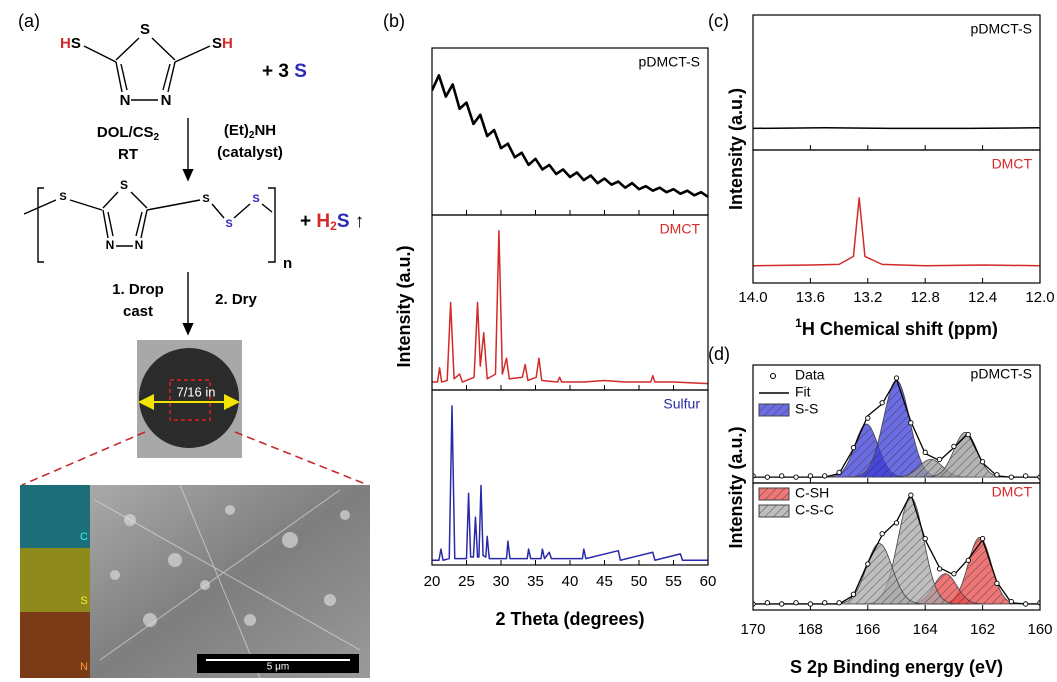 The image size is (1057, 682). Describe the element at coordinates (982, 629) in the screenshot. I see `x-tick-label: 162` at that location.